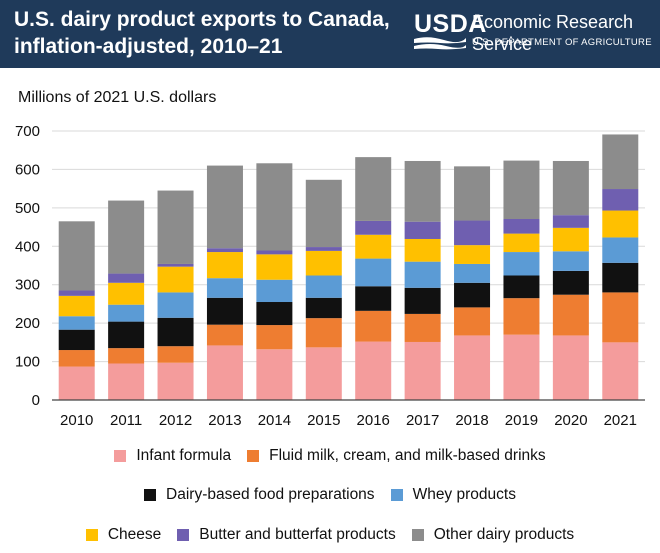 The image size is (660, 553). Describe the element at coordinates (373, 420) in the screenshot. I see `x-tick-label: 2016` at that location.